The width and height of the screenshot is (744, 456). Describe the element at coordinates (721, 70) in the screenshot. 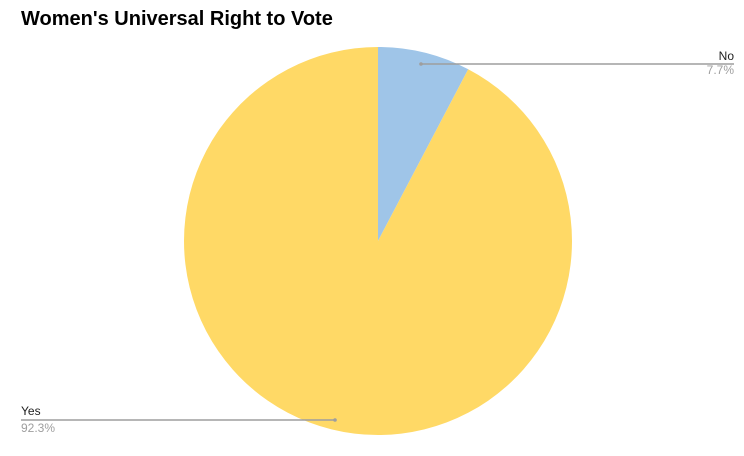

I see `slice-percent-no: 7.7%` at that location.